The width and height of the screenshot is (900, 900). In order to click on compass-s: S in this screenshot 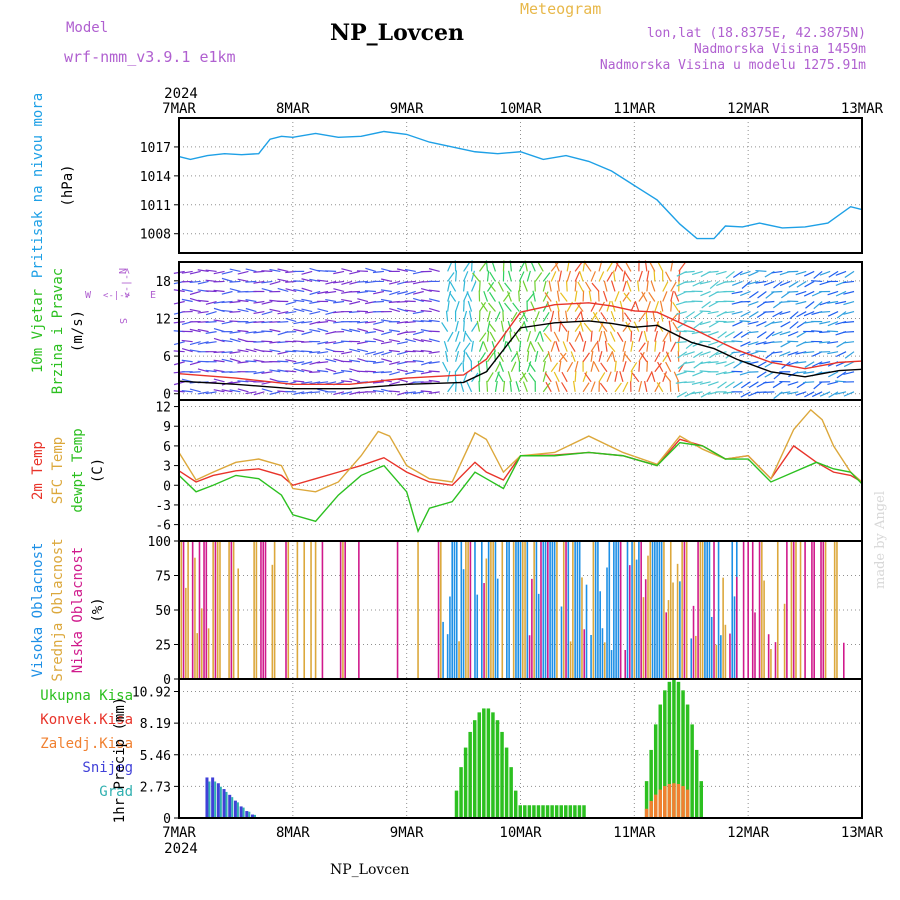, I will do `click(122, 321)`.